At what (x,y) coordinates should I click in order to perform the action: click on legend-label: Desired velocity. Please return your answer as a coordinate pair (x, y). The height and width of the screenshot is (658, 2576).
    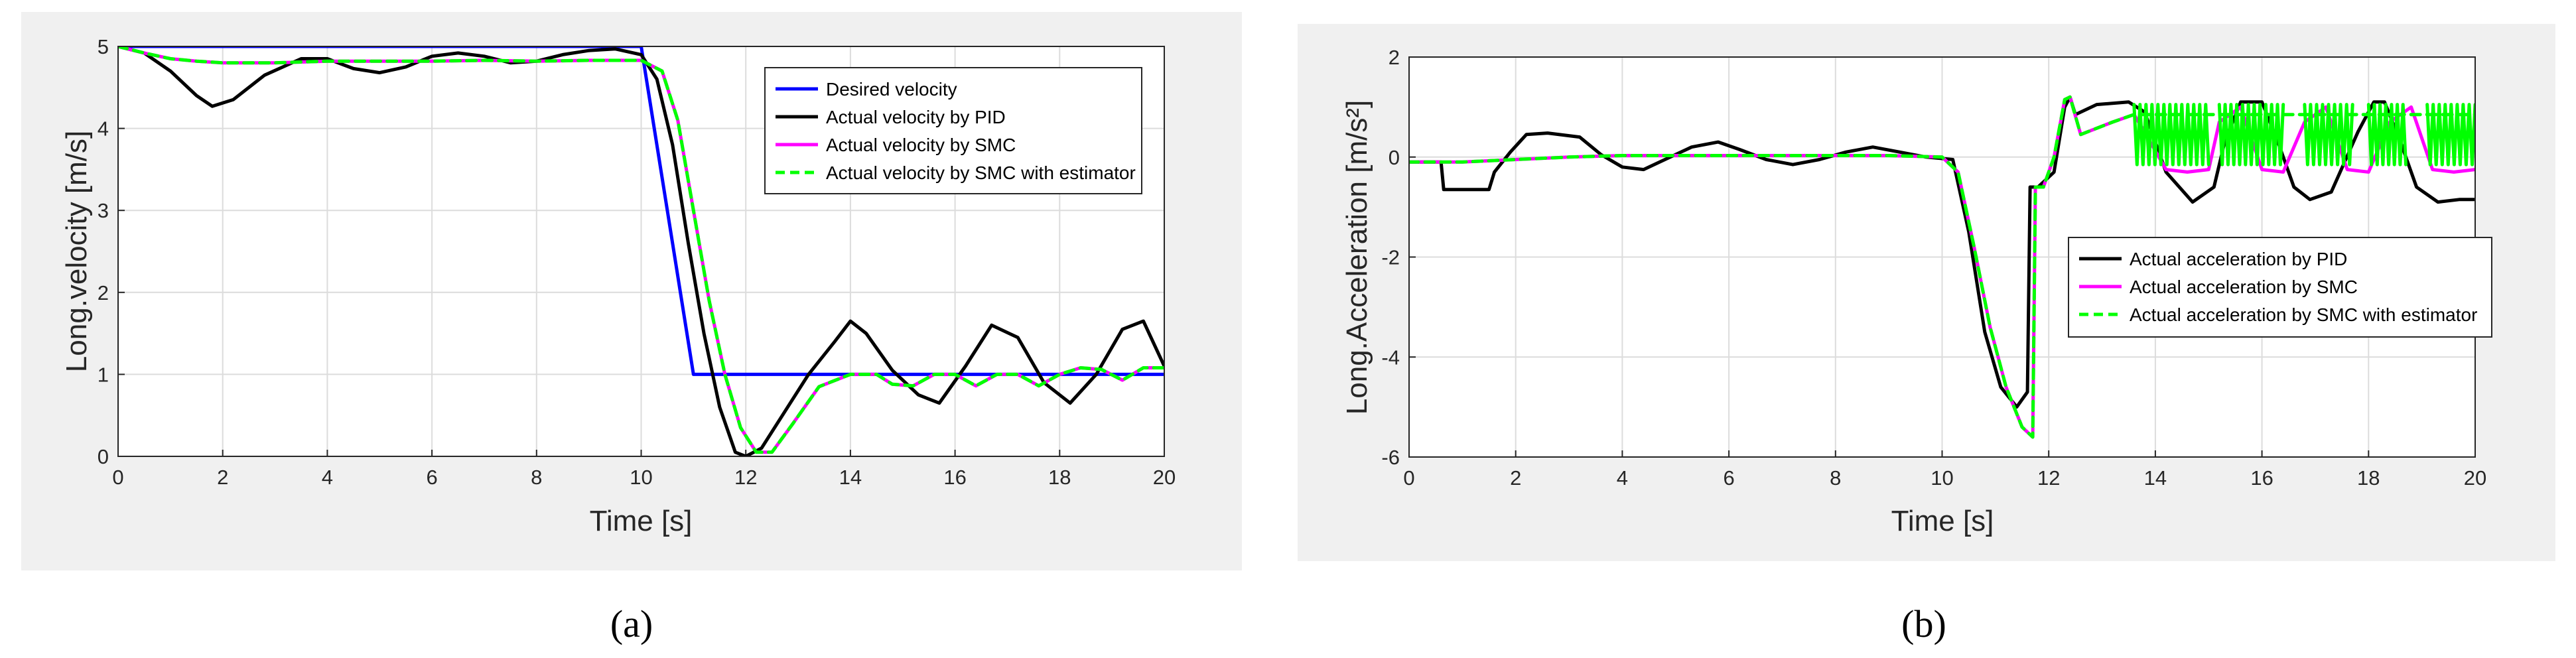
    Looking at the image, I should click on (892, 89).